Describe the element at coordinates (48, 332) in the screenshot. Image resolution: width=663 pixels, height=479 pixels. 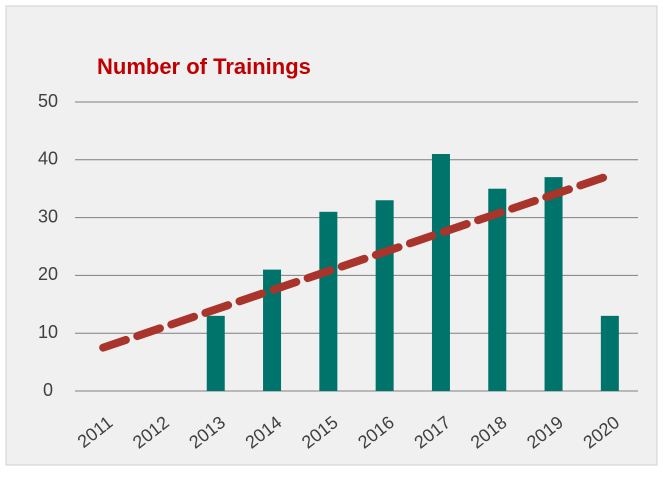
I see `y-tick-label: 10` at that location.